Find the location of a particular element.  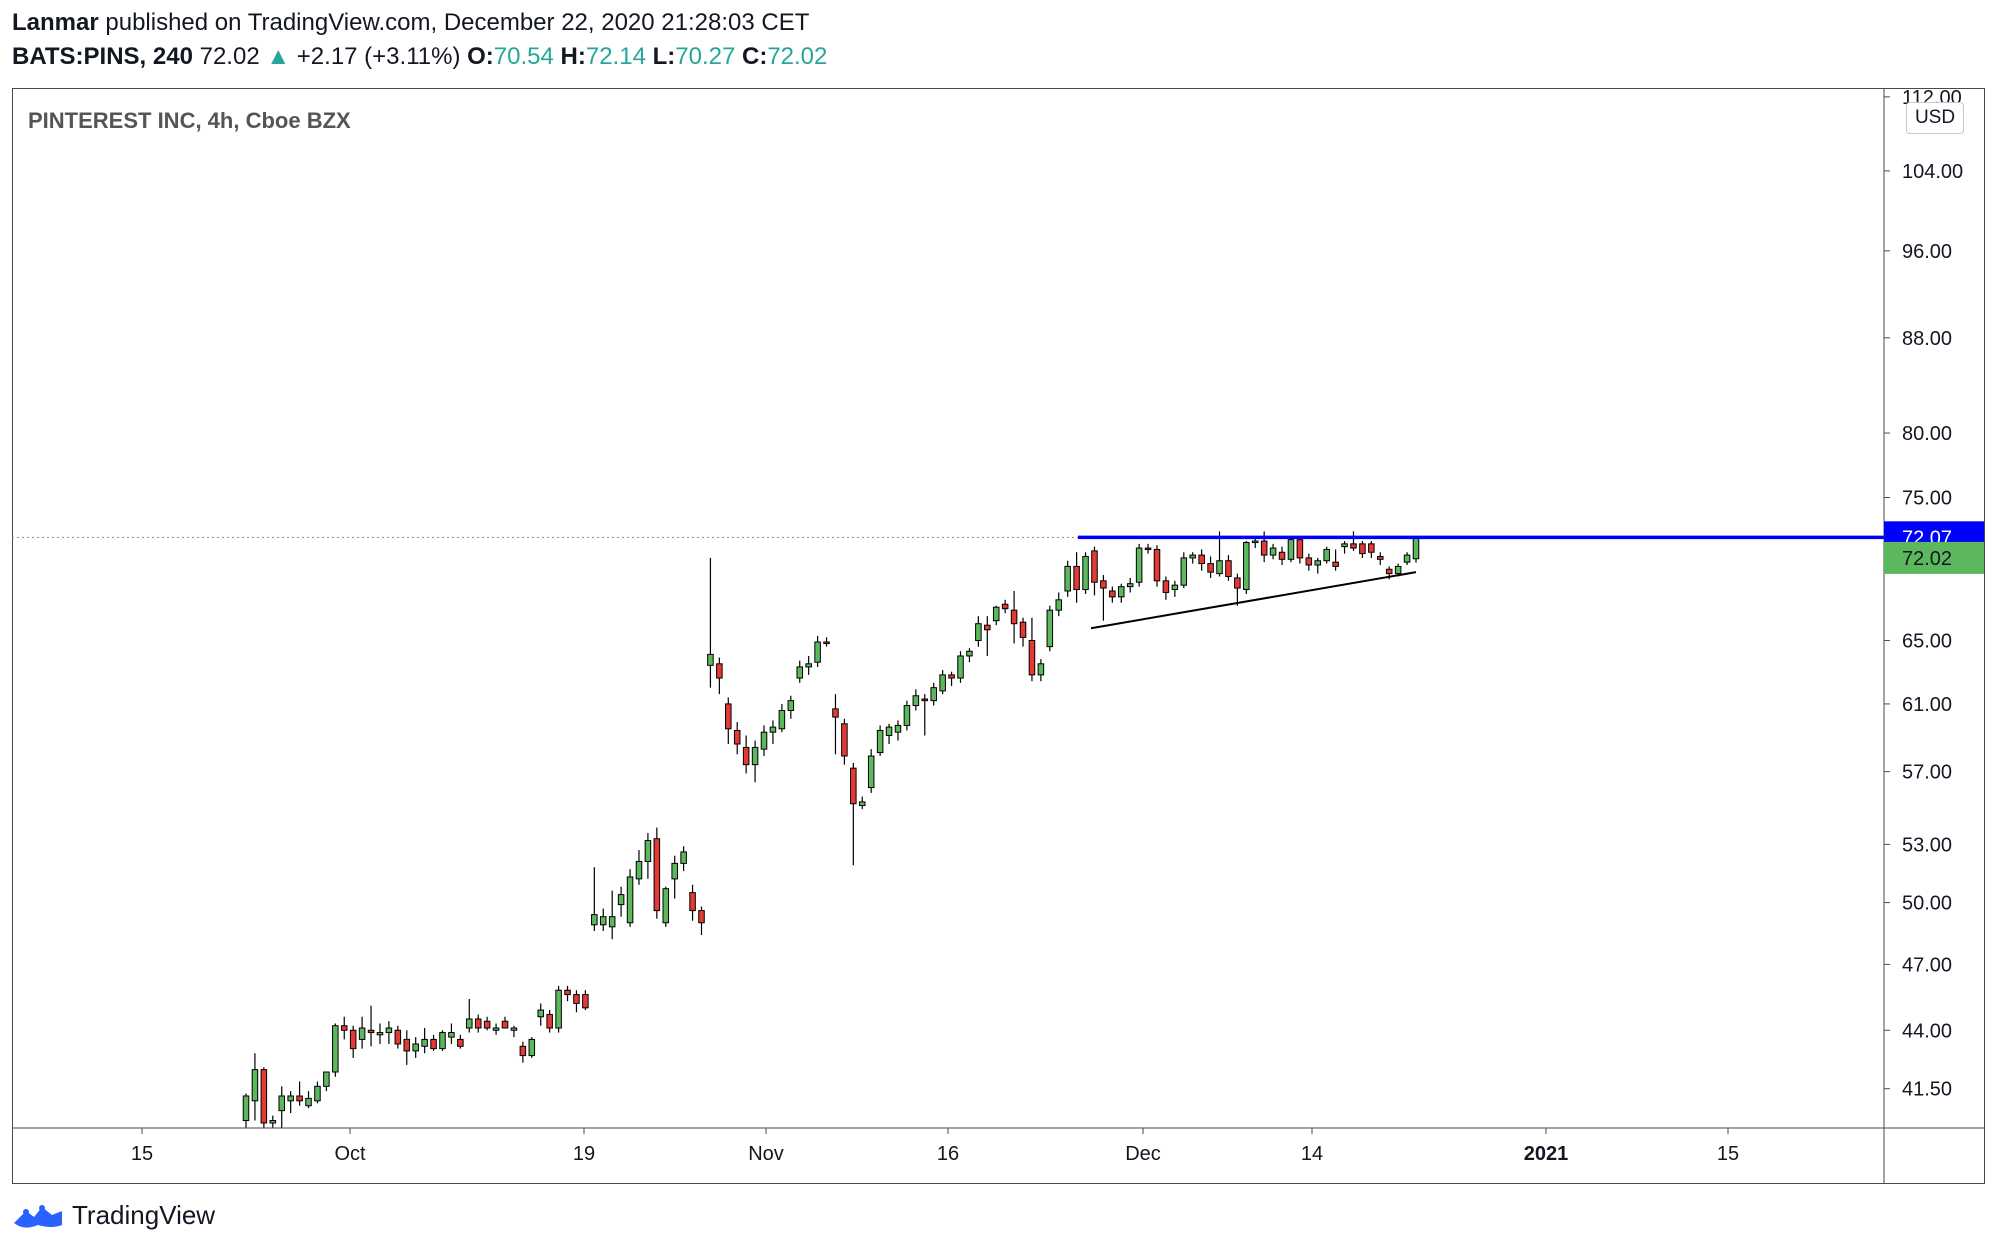

currency-button: USD is located at coordinates (1935, 118).